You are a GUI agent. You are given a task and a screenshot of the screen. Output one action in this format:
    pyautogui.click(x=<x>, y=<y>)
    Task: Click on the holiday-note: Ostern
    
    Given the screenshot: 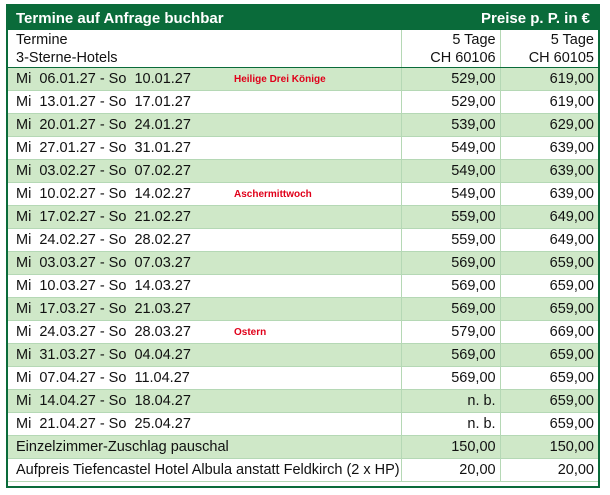 What is the action you would take?
    pyautogui.click(x=250, y=332)
    